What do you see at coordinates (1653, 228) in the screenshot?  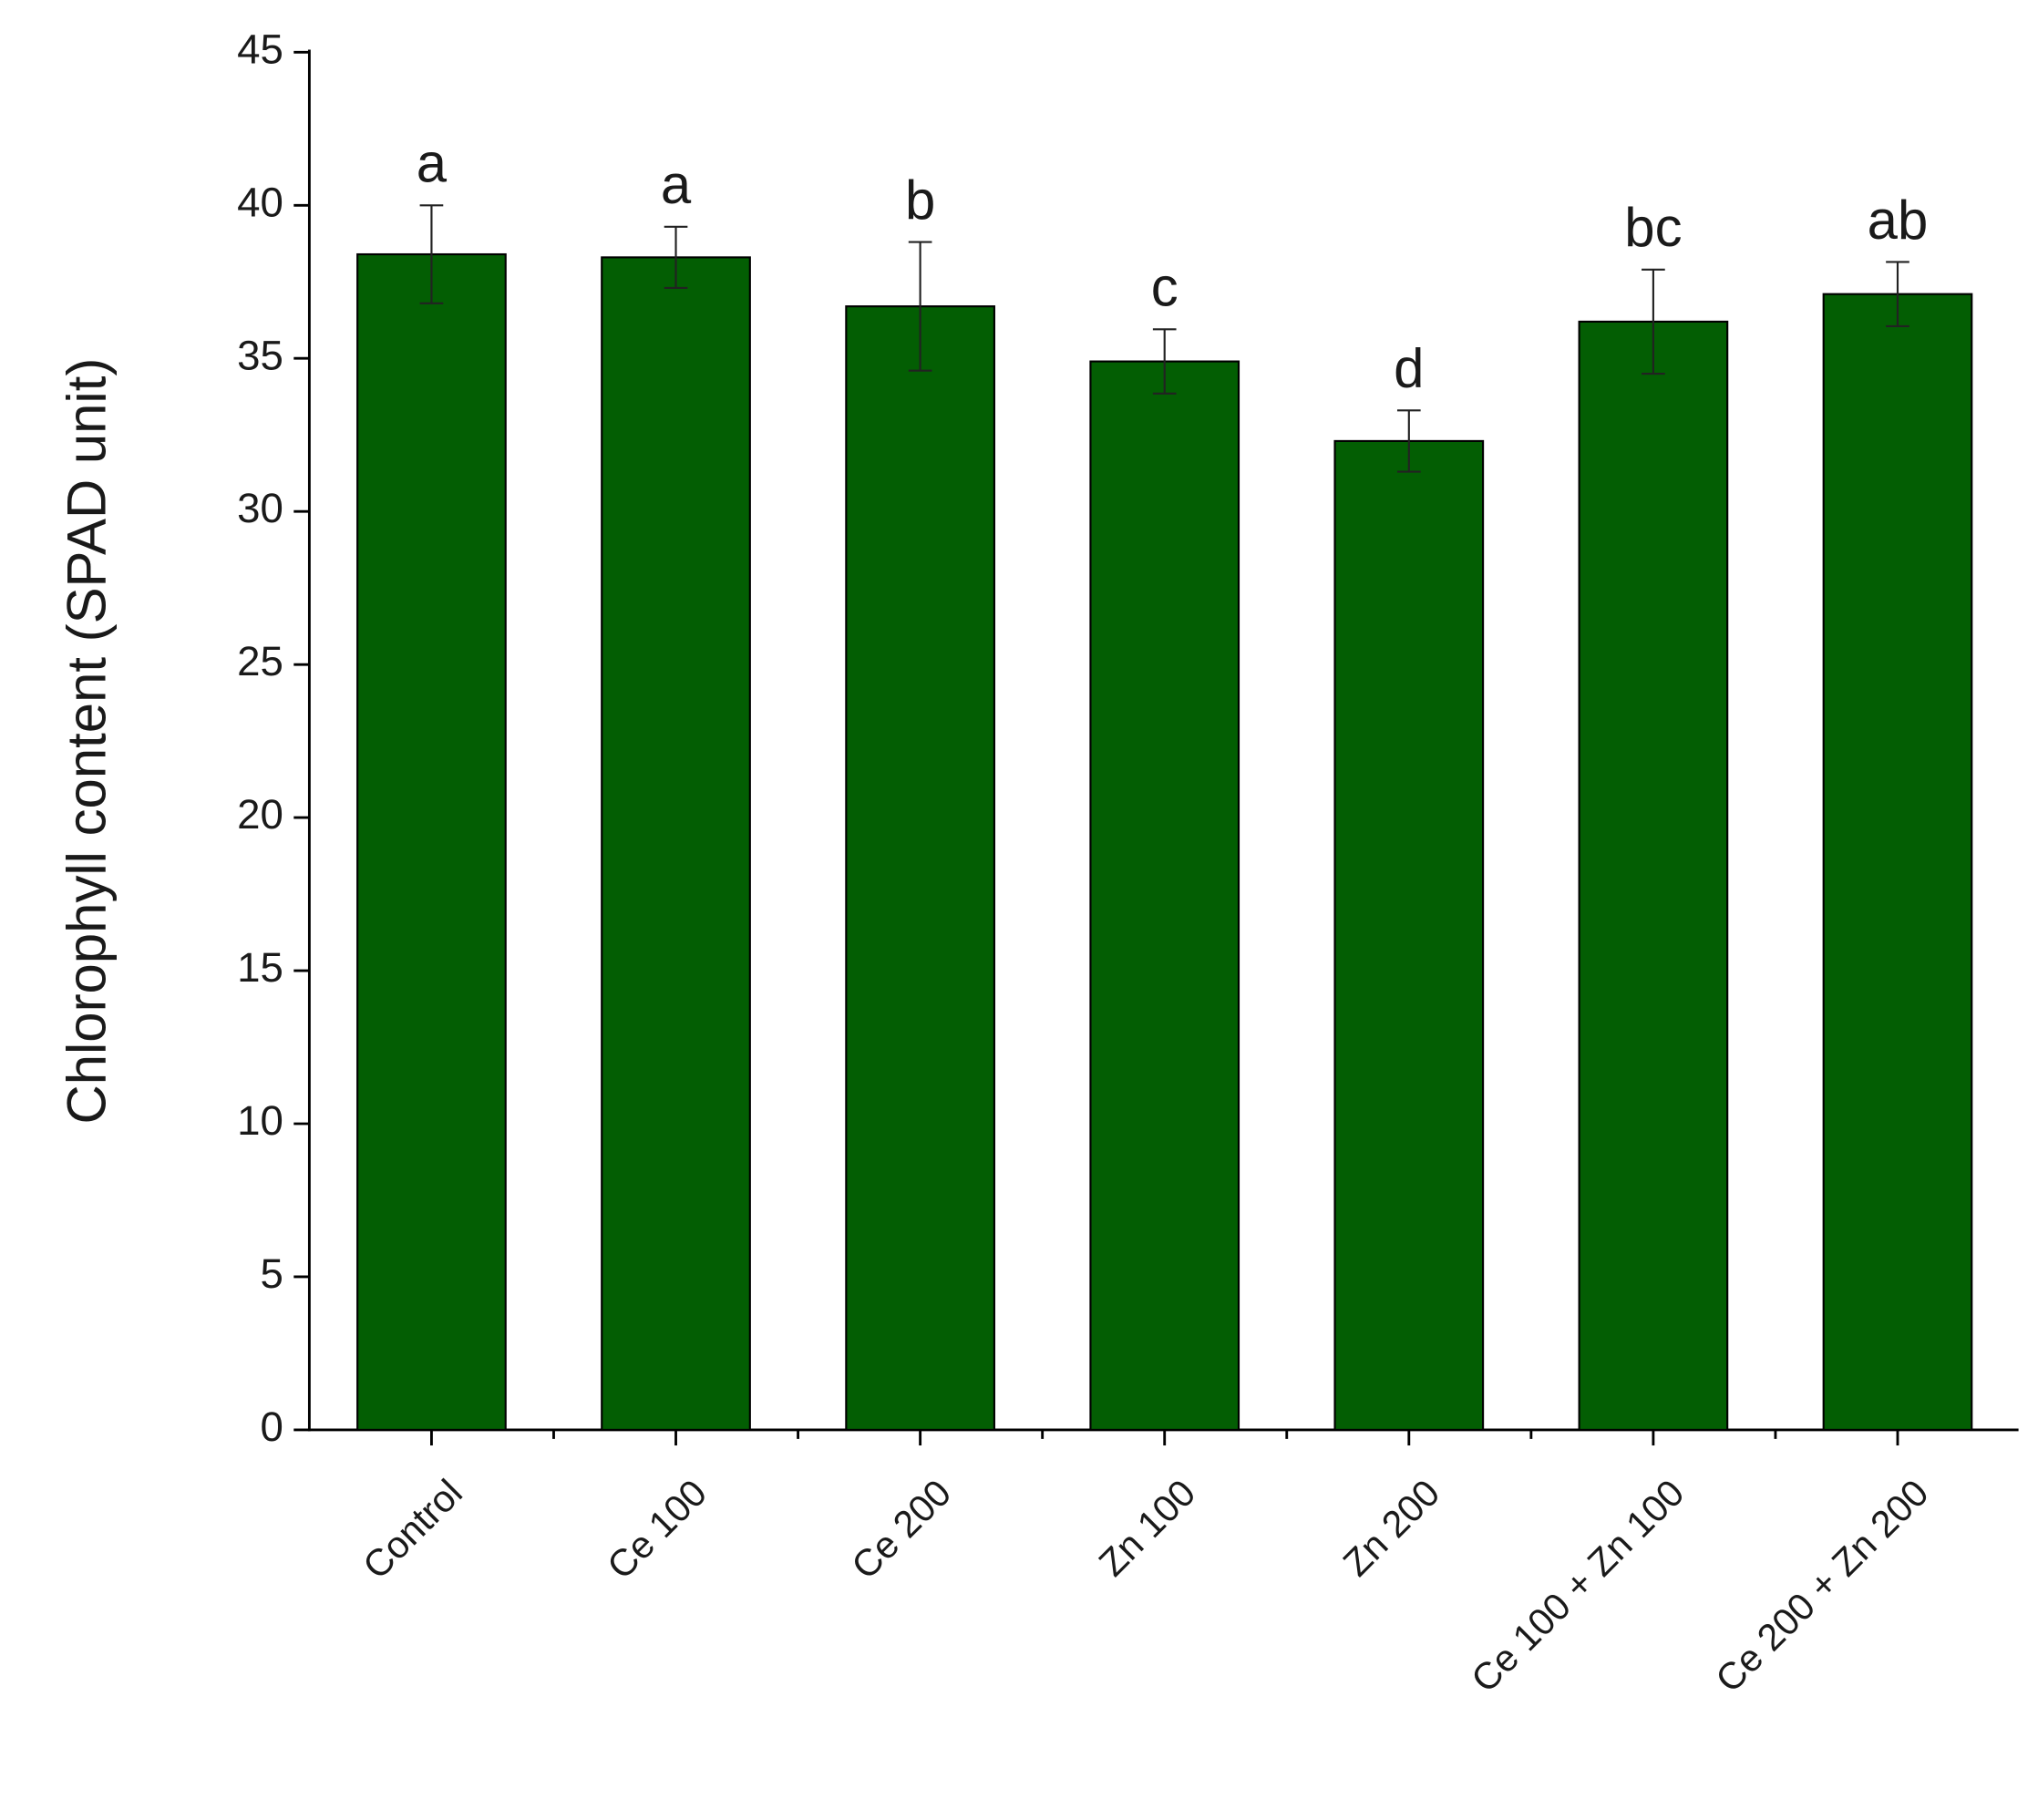 I see `significance-letter: bc` at bounding box center [1653, 228].